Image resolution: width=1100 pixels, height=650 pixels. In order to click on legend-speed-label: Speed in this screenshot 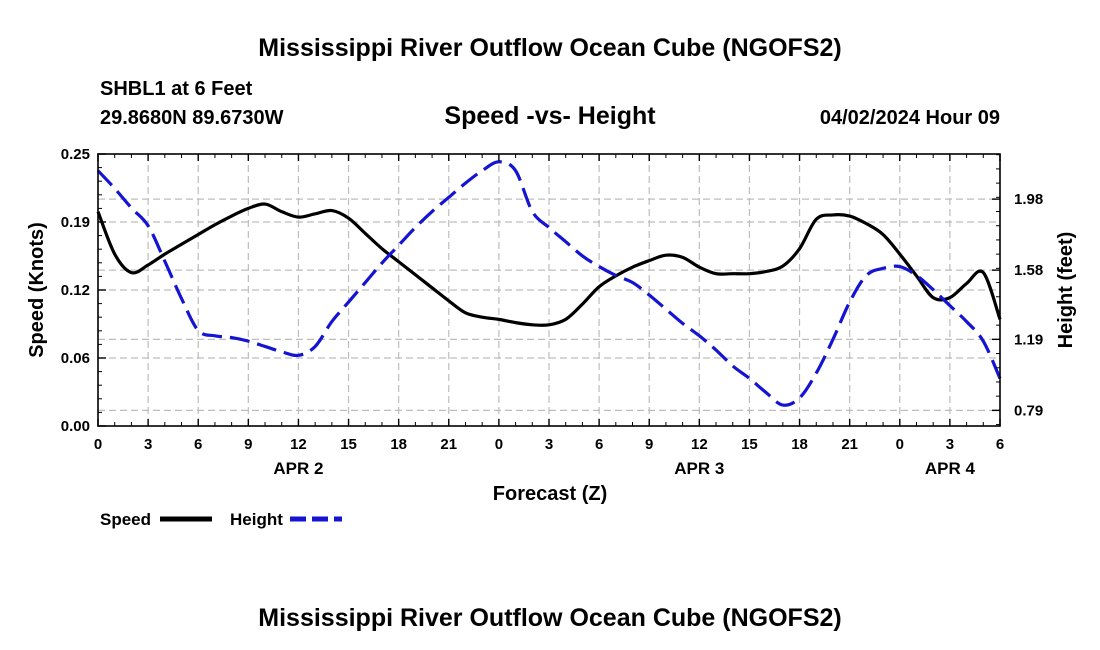, I will do `click(125, 519)`.